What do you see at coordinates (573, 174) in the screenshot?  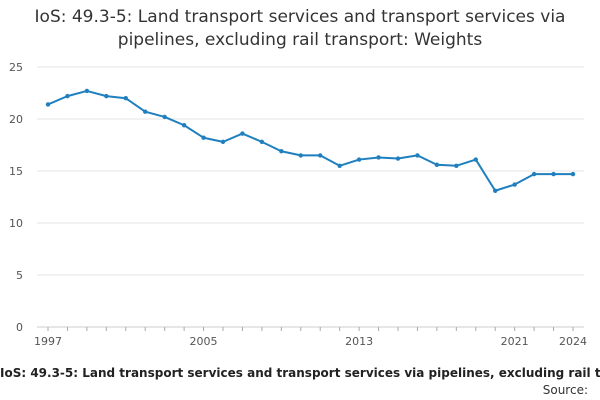 I see `data-point-2024` at bounding box center [573, 174].